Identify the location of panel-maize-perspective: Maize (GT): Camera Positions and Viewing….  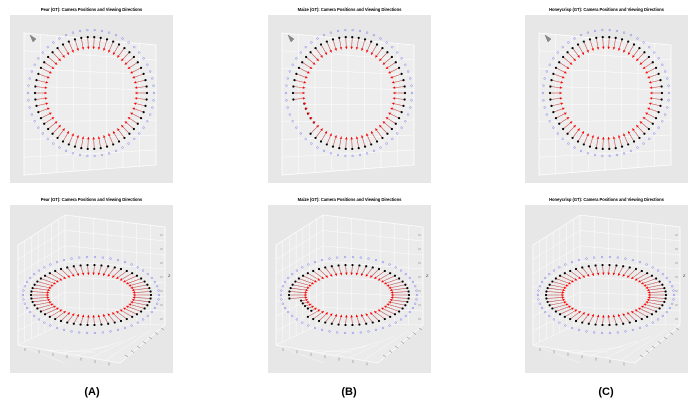
(349, 284).